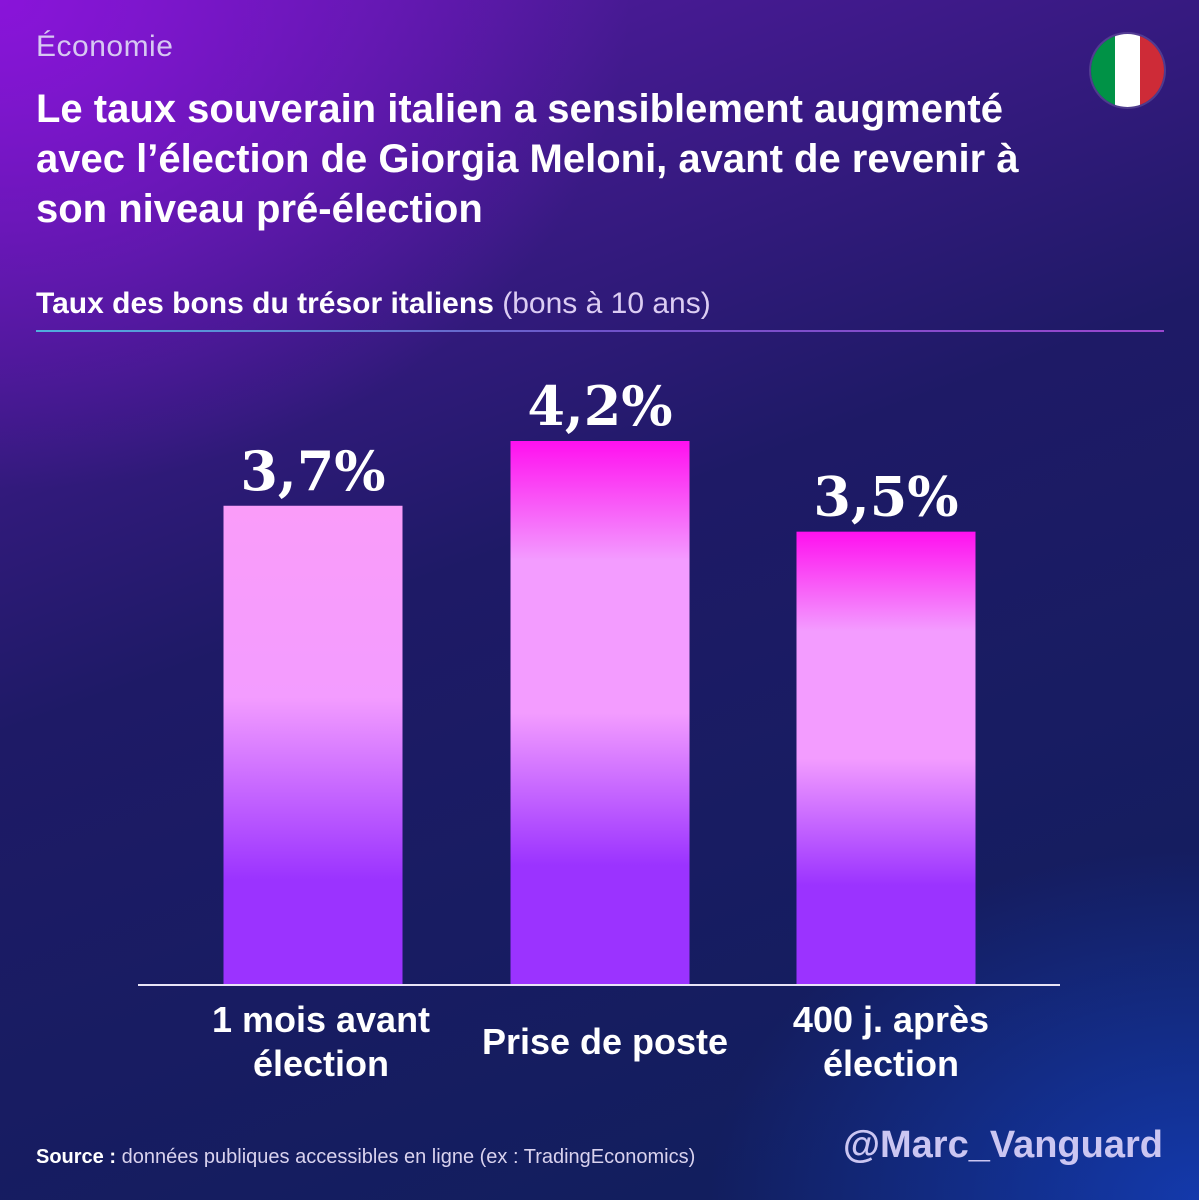  Describe the element at coordinates (606, 303) in the screenshot. I see `chart-title-unit: (bons à 10 ans)` at that location.